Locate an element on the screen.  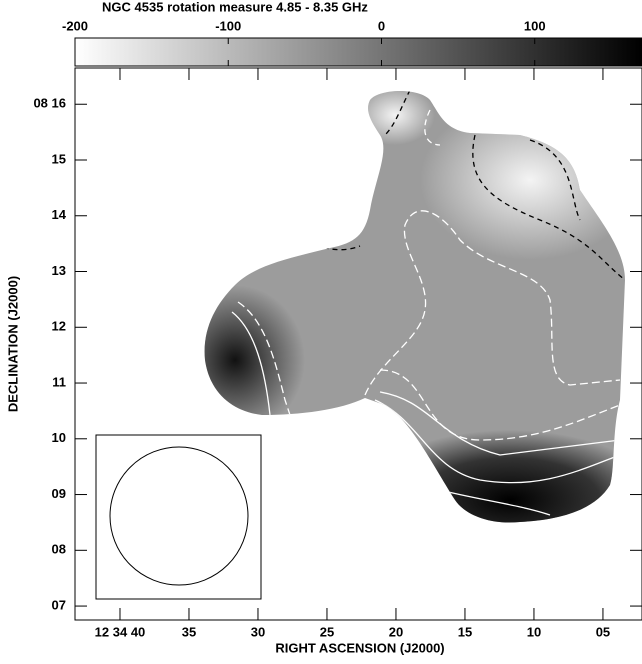
y-tick-label: 08 16 is located at coordinates (49, 103).